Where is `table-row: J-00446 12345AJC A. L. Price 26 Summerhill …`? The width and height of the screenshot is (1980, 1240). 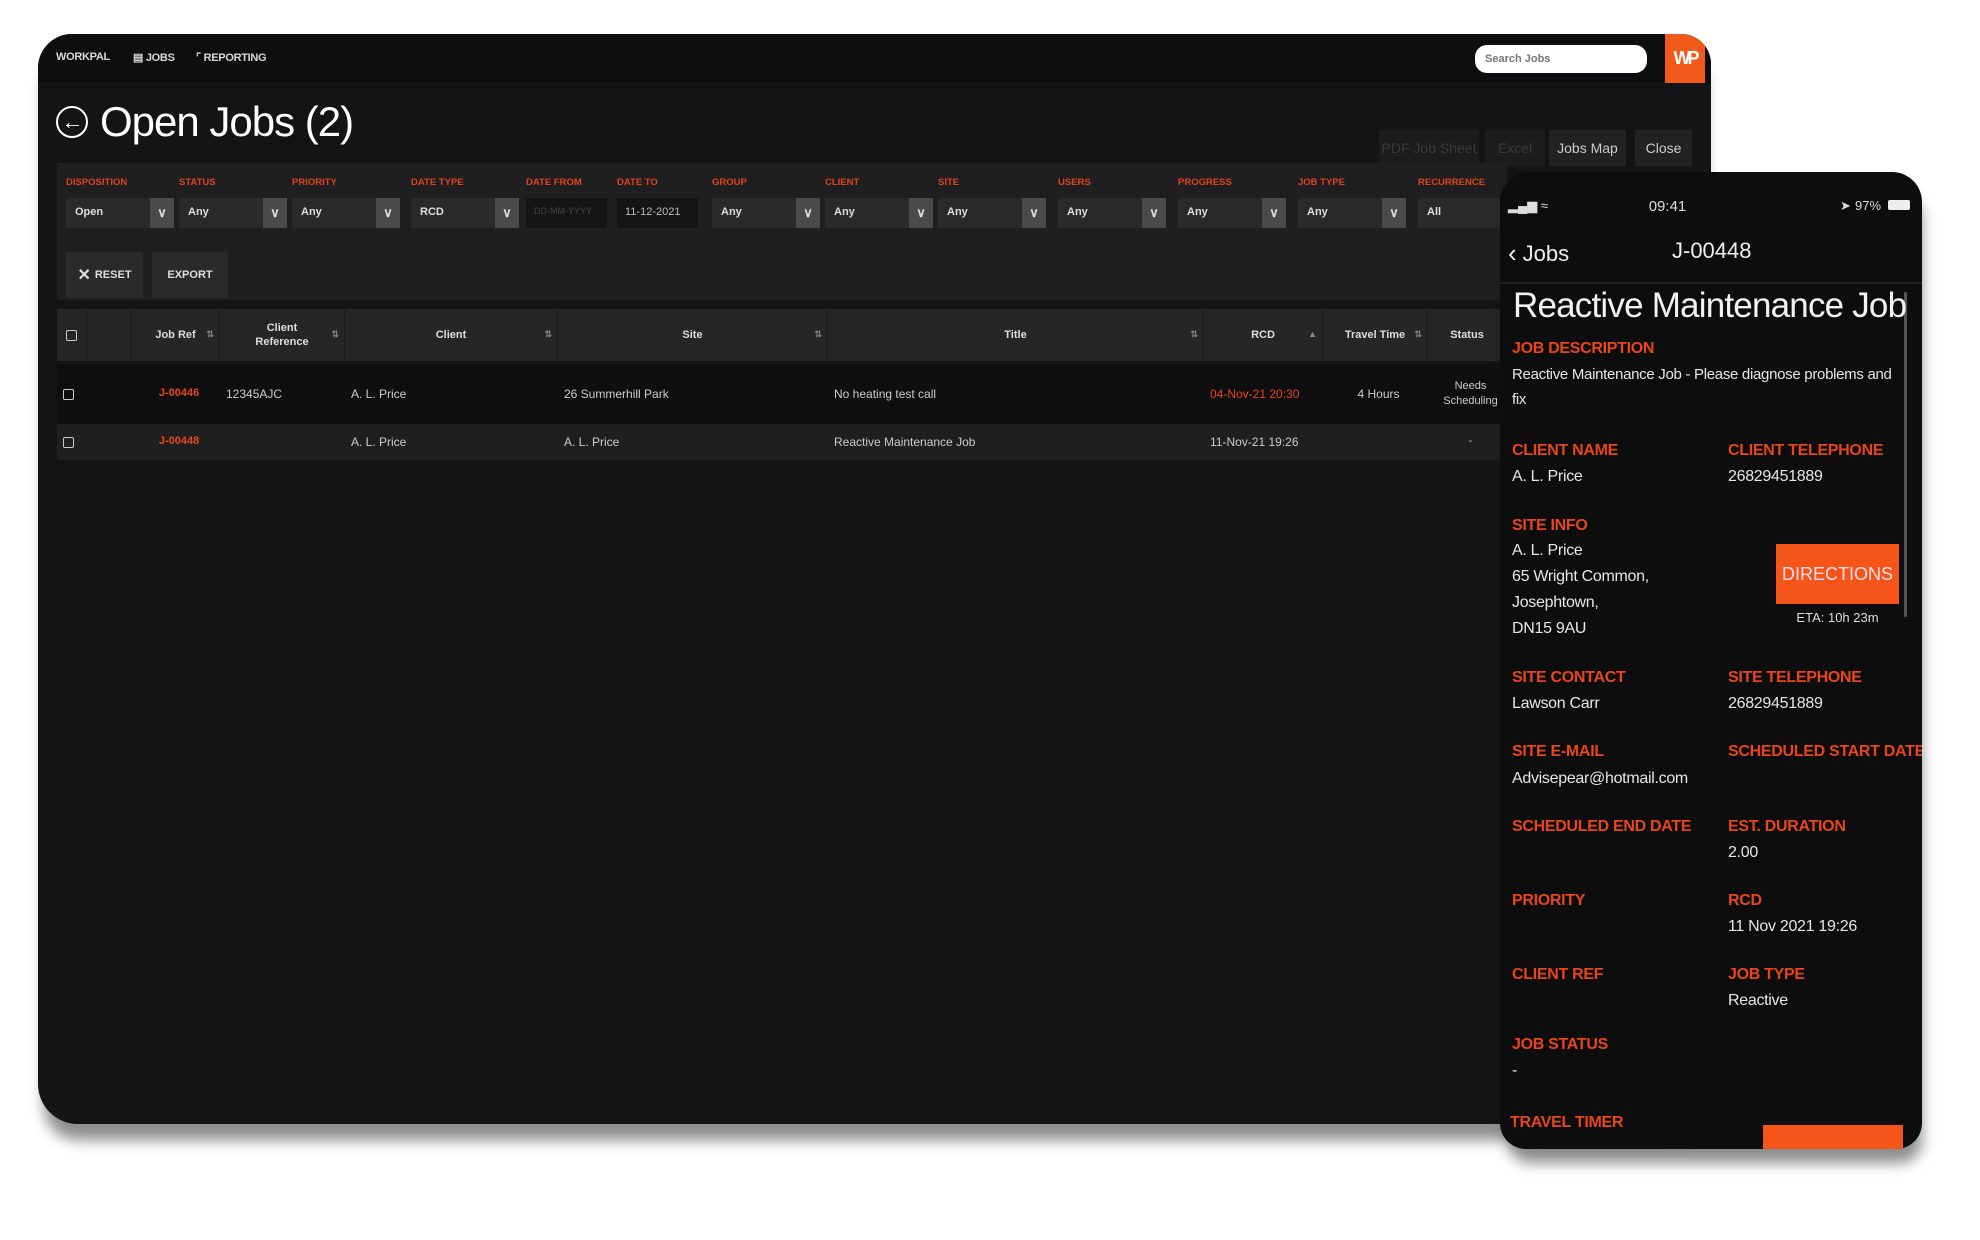
table-row: J-00446 12345AJC A. L. Price 26 Summerhill … is located at coordinates (782, 394).